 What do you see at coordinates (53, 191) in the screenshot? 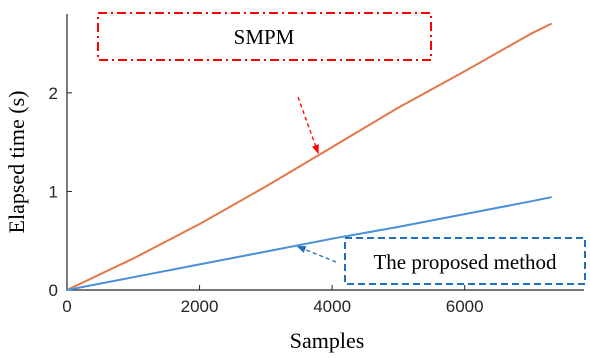
I see `y-tick-label: 1` at bounding box center [53, 191].